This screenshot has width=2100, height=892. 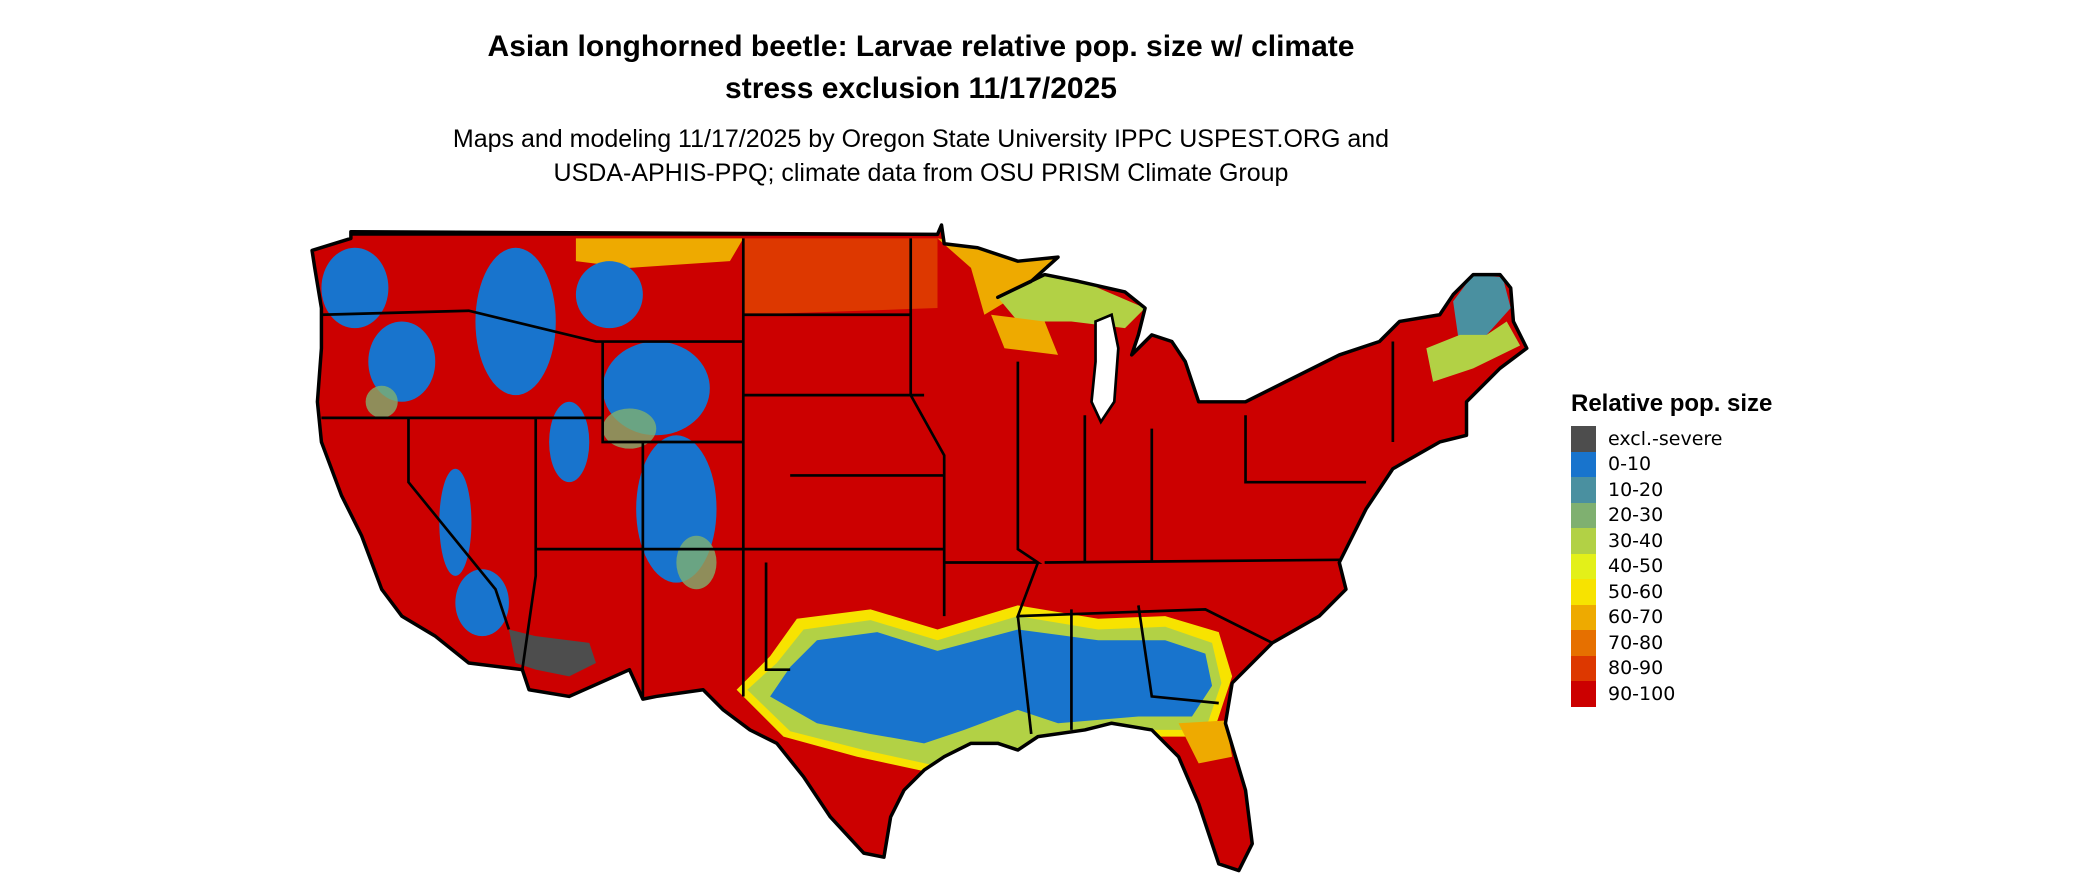 I want to click on lake-michigan, so click(x=1105, y=368).